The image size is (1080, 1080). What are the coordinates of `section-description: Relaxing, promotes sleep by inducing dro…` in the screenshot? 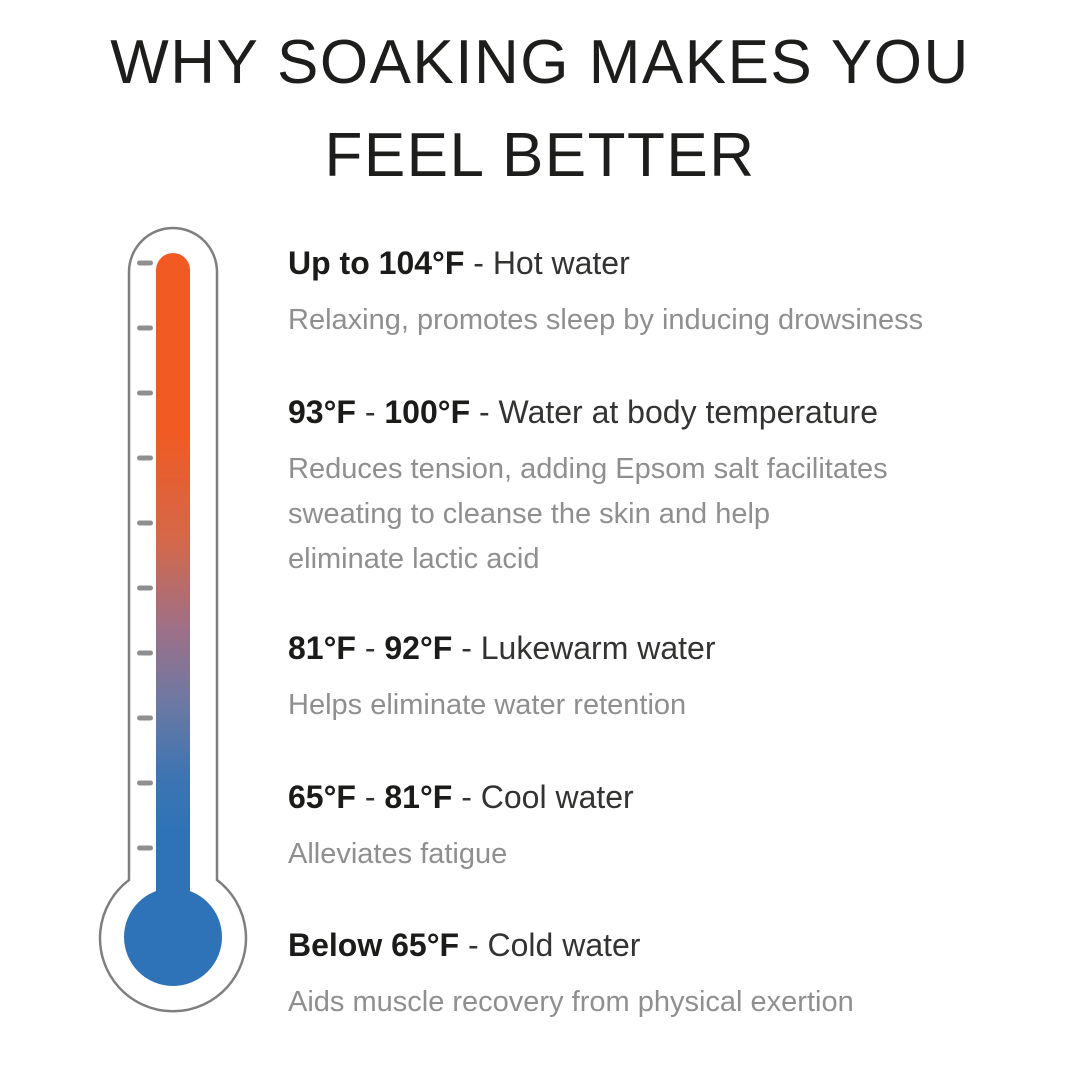 It's located at (606, 320).